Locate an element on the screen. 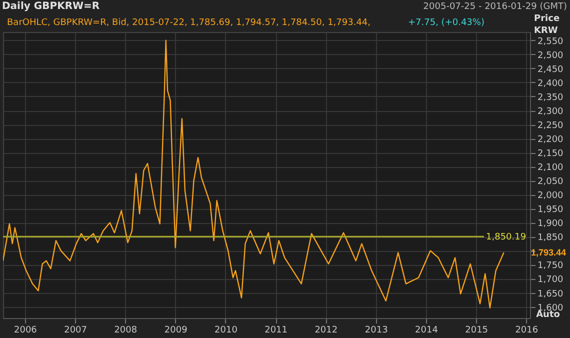 This screenshot has width=570, height=338. y-tick-label: 2,550 is located at coordinates (551, 41).